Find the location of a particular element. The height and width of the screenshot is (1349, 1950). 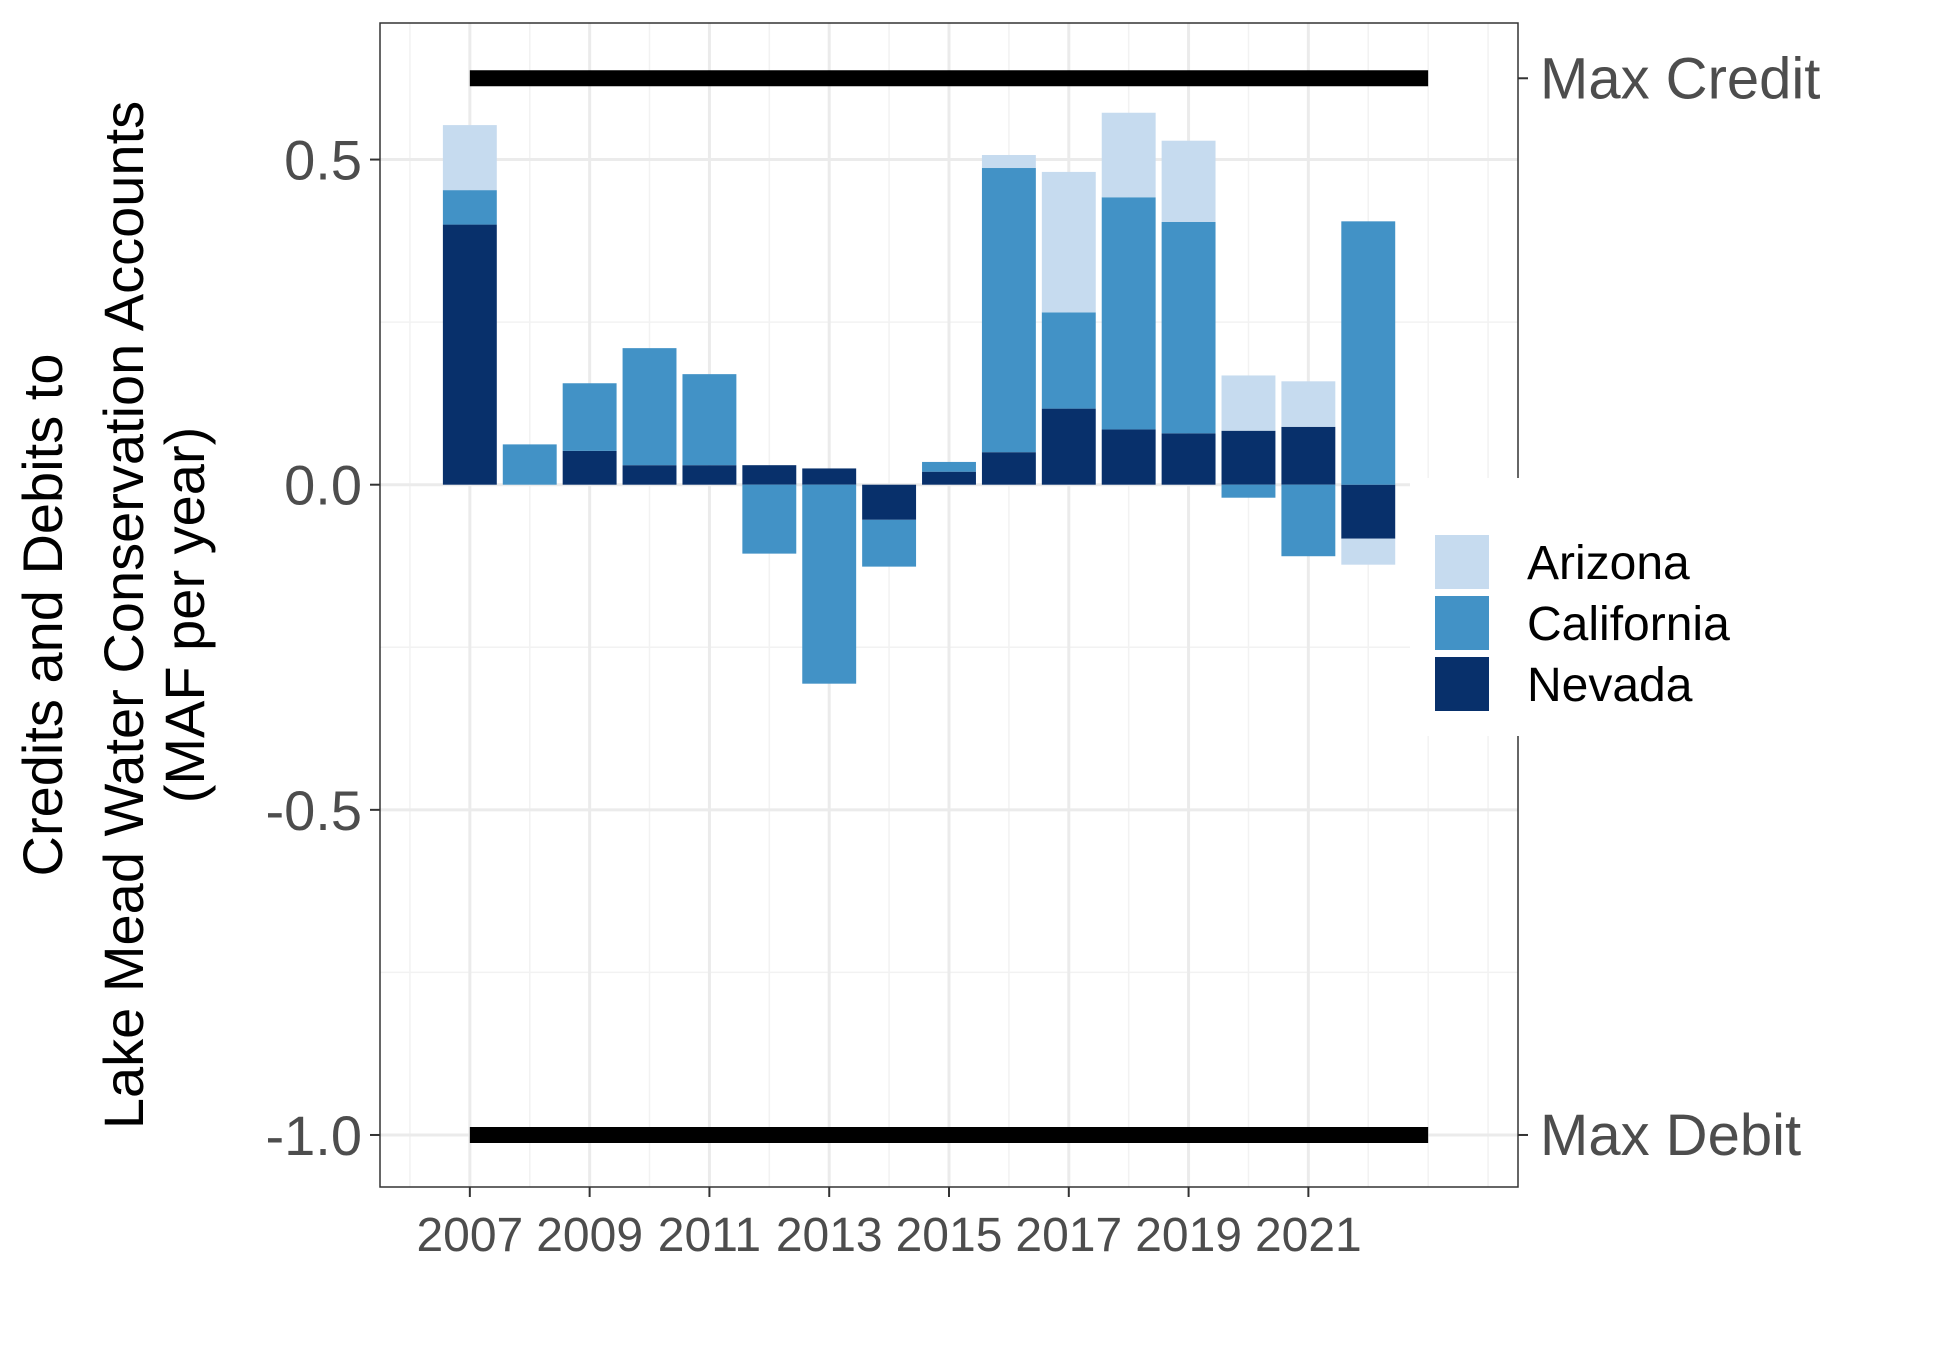

bar-california-2021 is located at coordinates (1308, 520).